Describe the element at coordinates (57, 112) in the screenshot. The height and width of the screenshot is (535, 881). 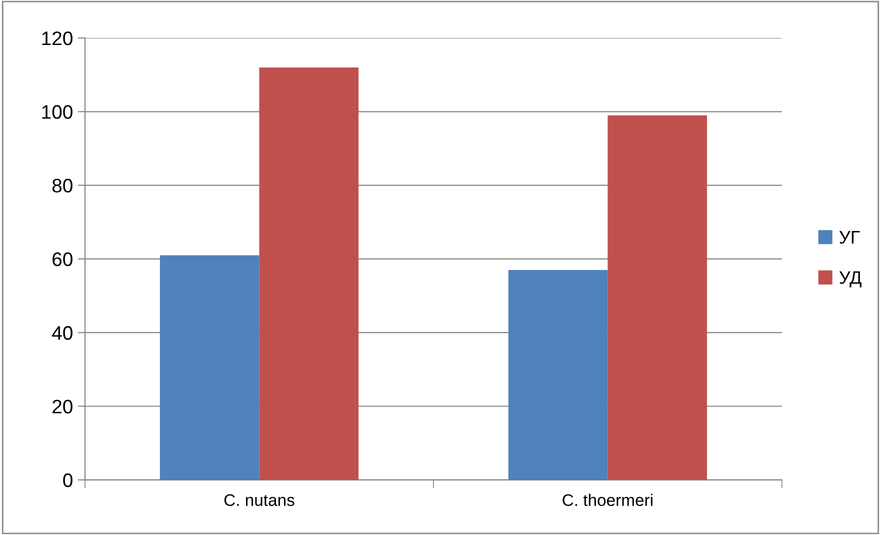
I see `y-tick-label: 100` at that location.